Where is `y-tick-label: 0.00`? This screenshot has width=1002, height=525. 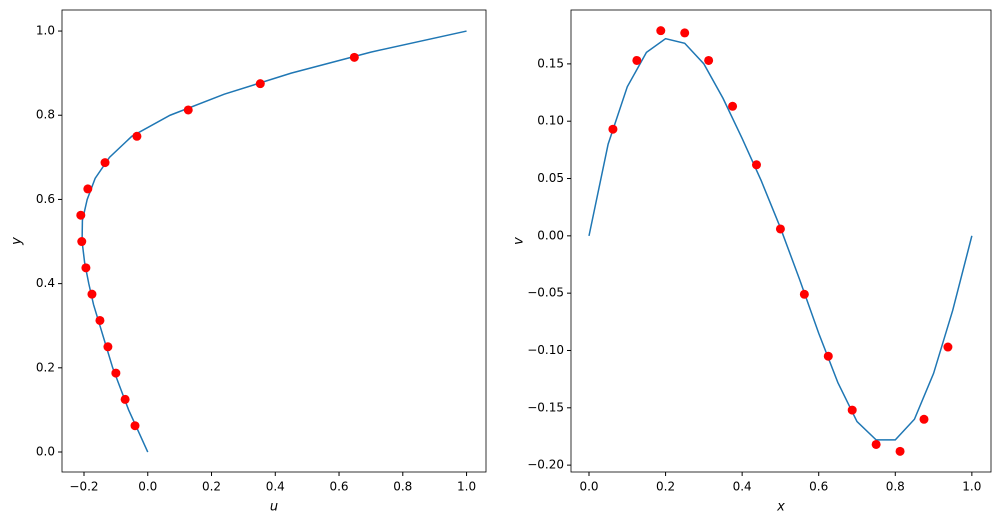 y-tick-label: 0.00 is located at coordinates (550, 235).